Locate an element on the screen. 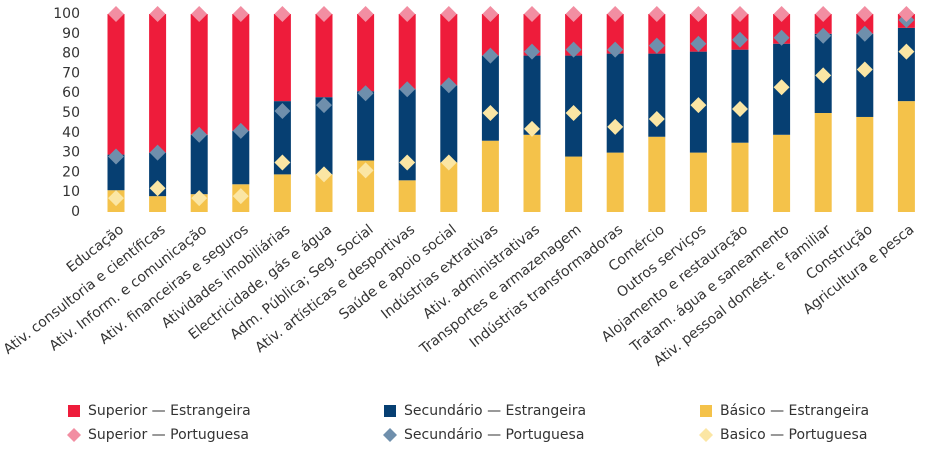 The height and width of the screenshot is (449, 945). legend-label: Basico — Portuguesa is located at coordinates (793, 435).